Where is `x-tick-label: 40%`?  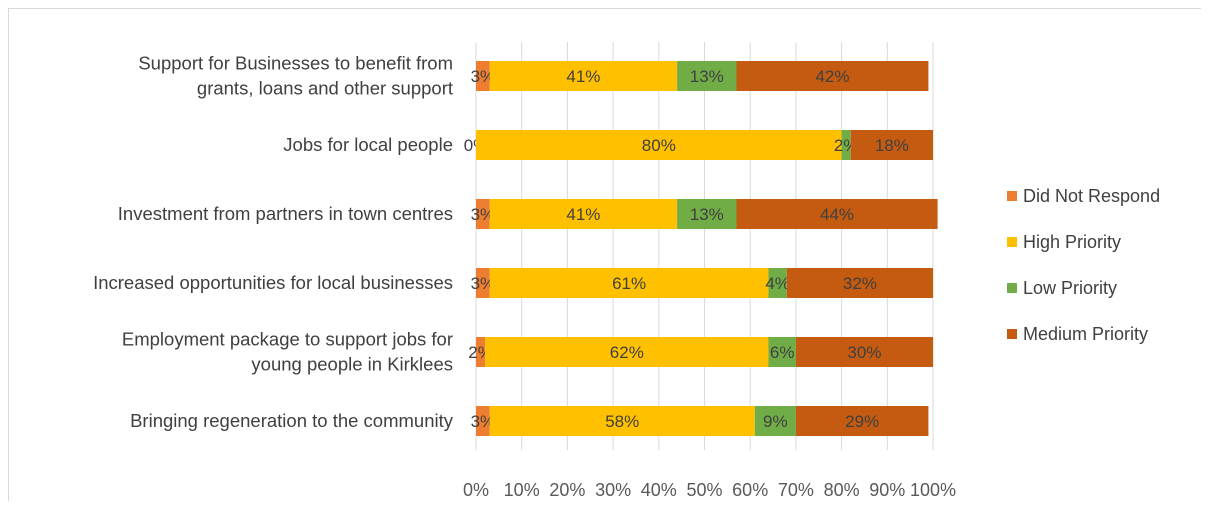 x-tick-label: 40% is located at coordinates (659, 490).